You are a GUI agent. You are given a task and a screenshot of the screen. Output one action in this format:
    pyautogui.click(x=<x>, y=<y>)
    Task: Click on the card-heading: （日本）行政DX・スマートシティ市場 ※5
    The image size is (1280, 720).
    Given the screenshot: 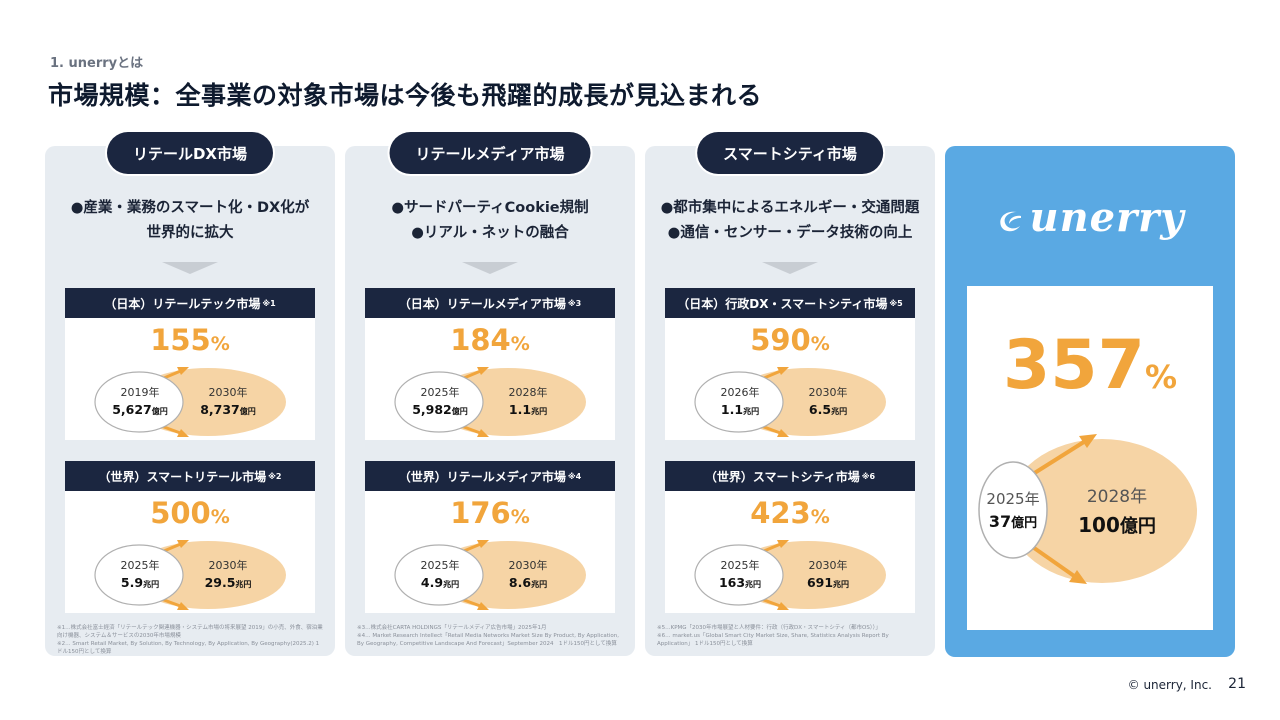 What is the action you would take?
    pyautogui.click(x=790, y=303)
    